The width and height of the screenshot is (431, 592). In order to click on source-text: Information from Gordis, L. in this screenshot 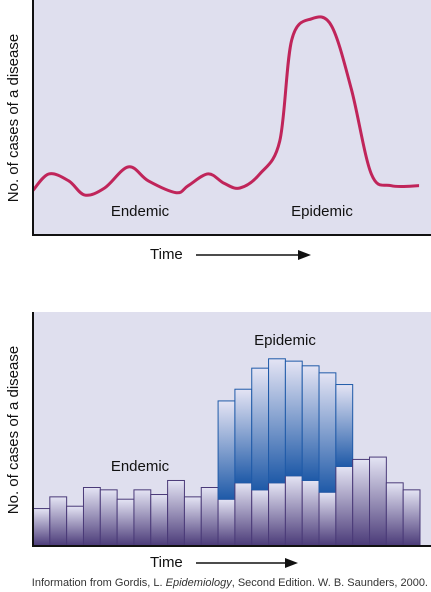, I will do `click(99, 583)`.